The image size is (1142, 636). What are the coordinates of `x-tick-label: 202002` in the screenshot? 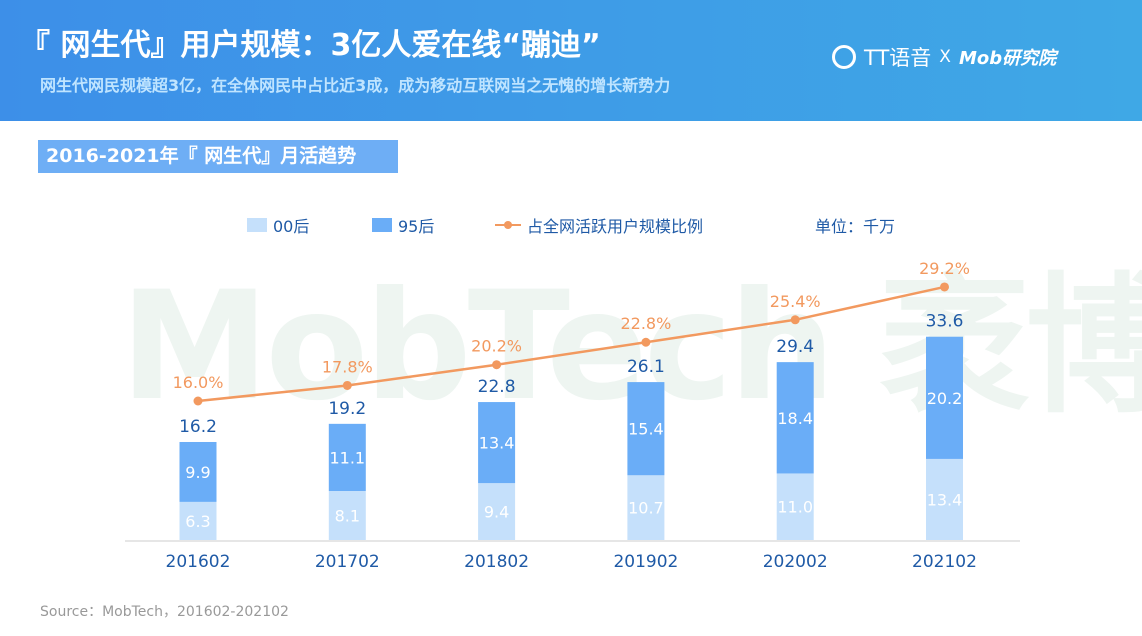 It's located at (795, 562).